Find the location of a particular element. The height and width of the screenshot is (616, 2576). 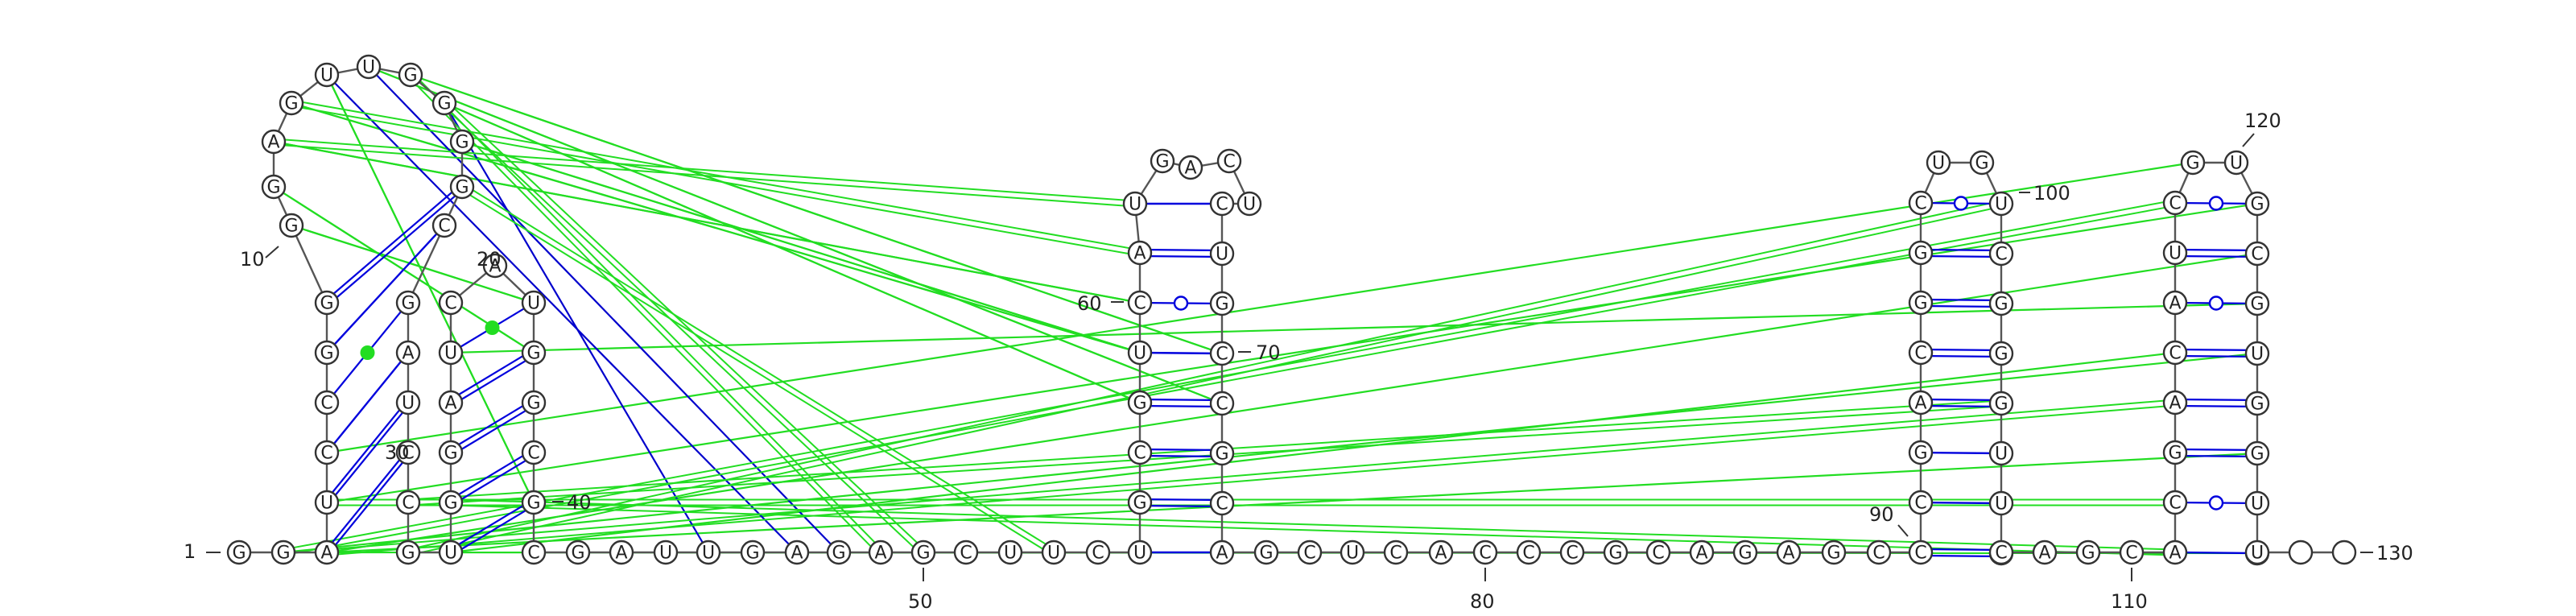

svg-text: 10 is located at coordinates (252, 259).